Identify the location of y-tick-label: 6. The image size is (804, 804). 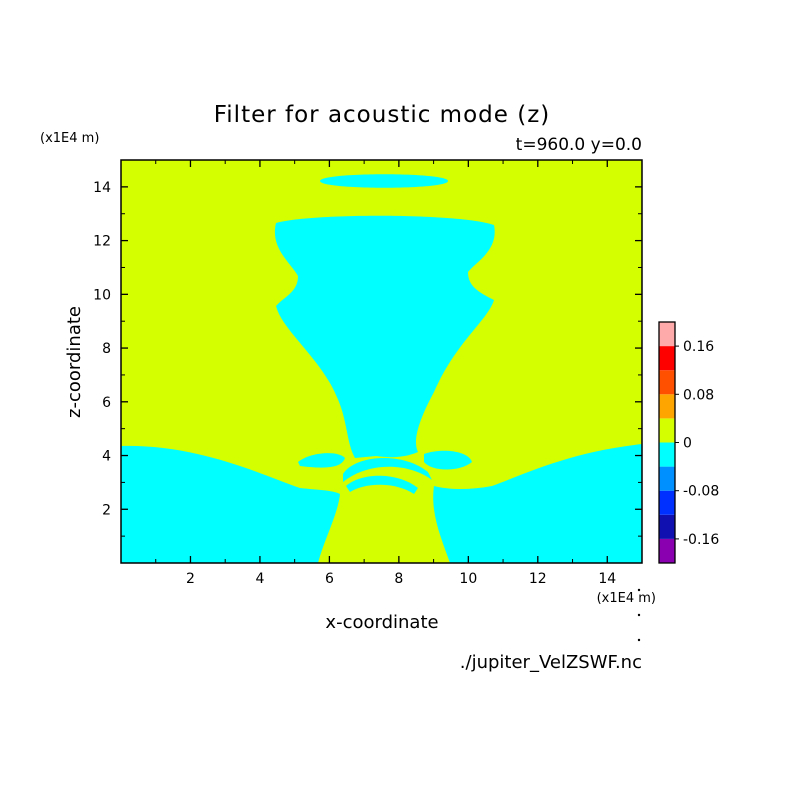
(106, 403).